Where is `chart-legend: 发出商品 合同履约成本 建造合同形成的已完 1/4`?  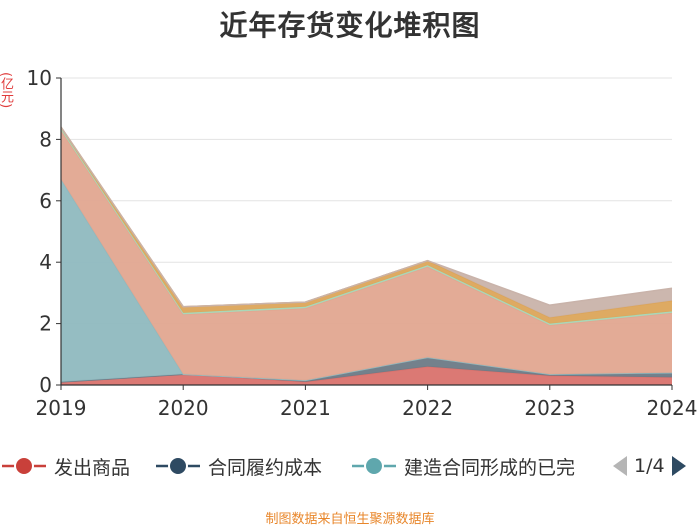 chart-legend: 发出商品 合同履约成本 建造合同形成的已完 1/4 is located at coordinates (350, 466).